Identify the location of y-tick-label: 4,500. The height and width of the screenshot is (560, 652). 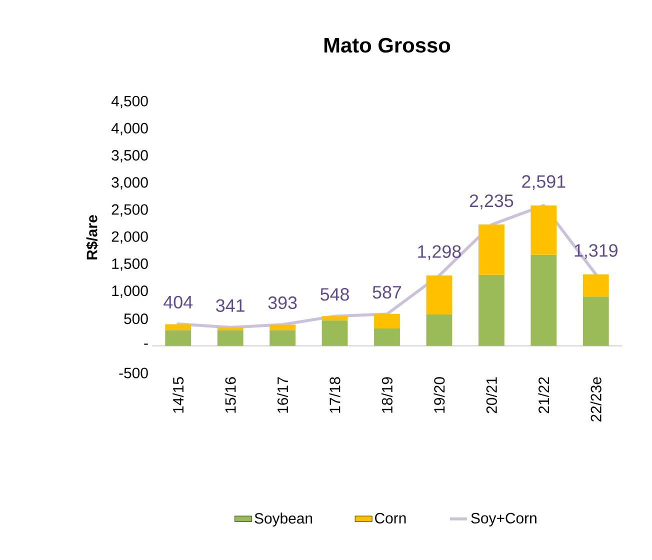
(129, 102).